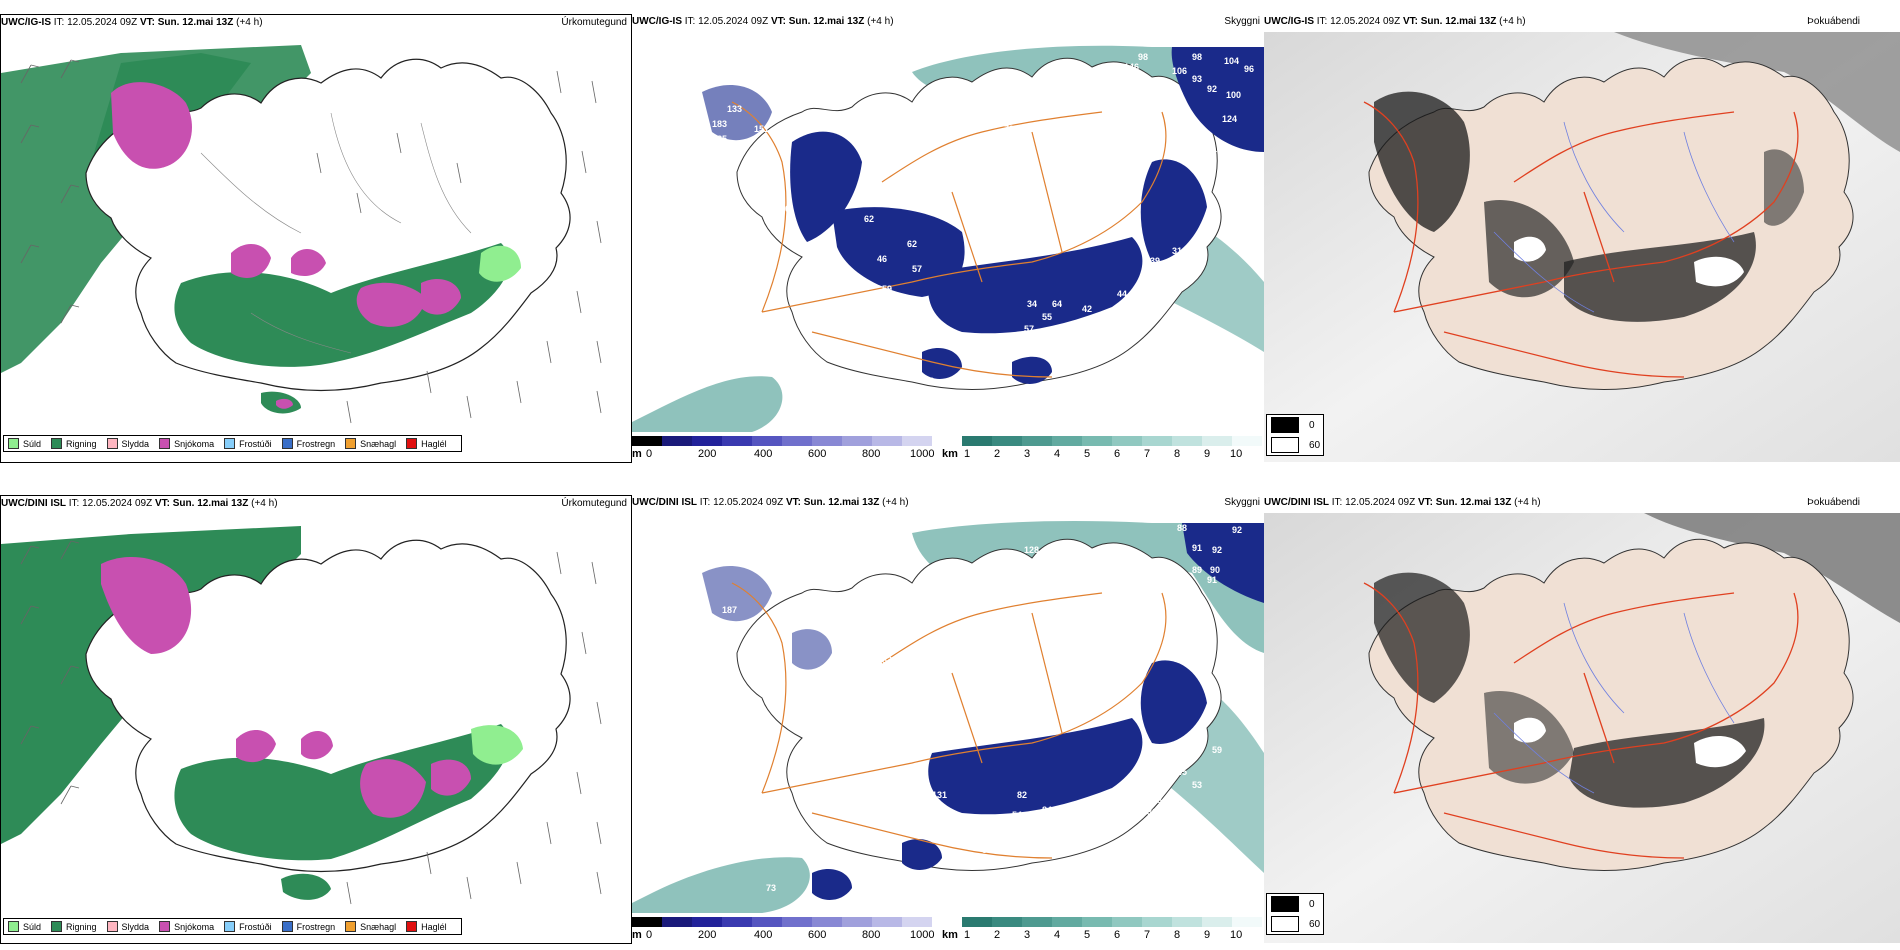 This screenshot has width=1900, height=950. Describe the element at coordinates (1197, 139) in the screenshot. I see `visibility-value-label: 87` at that location.